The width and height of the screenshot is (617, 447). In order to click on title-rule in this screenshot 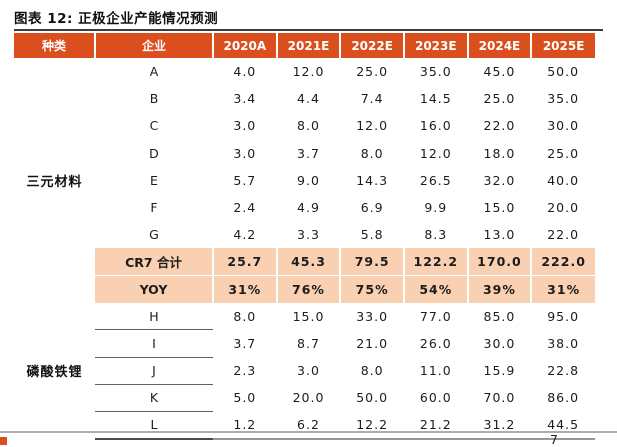, I will do `click(308, 30)`.